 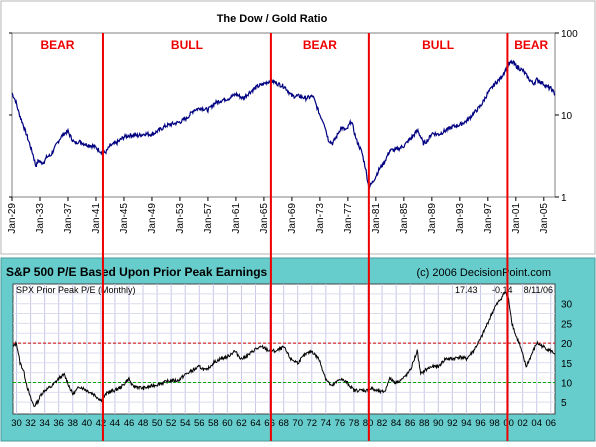 I want to click on top-x-tick-label: Jan-57, so click(x=208, y=218).